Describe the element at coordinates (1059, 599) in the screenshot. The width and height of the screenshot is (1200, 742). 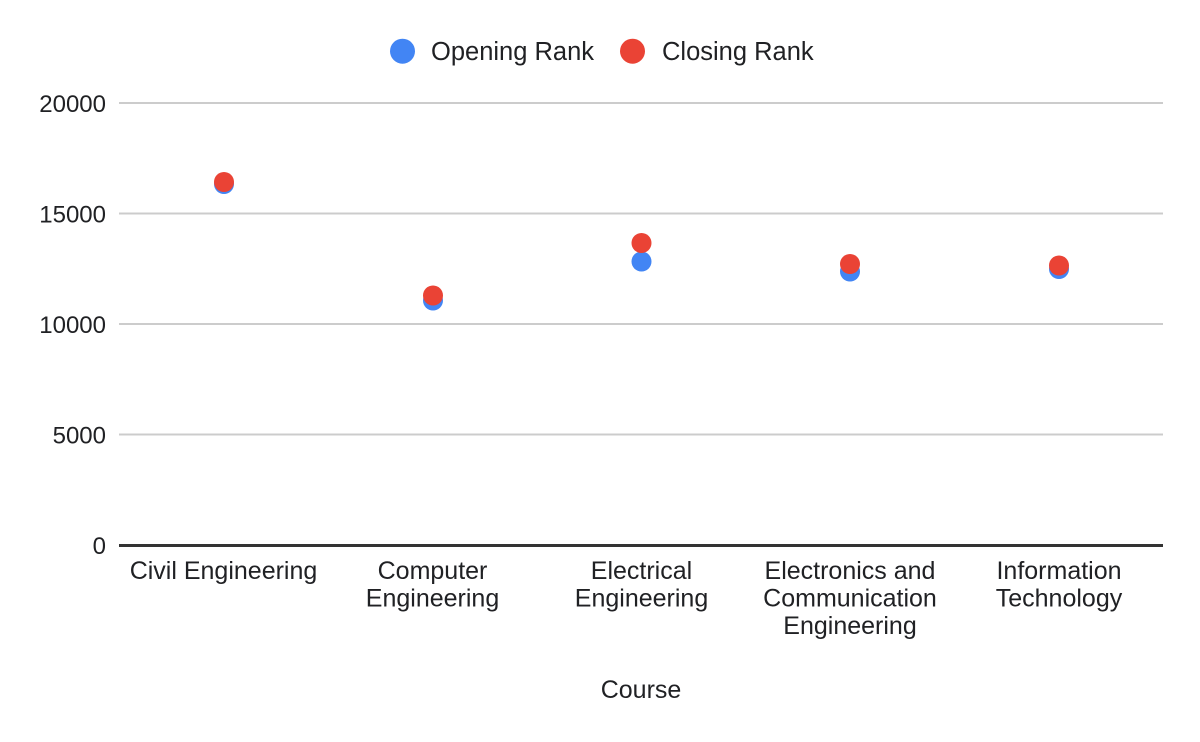
I see `svg-text: Technology` at that location.